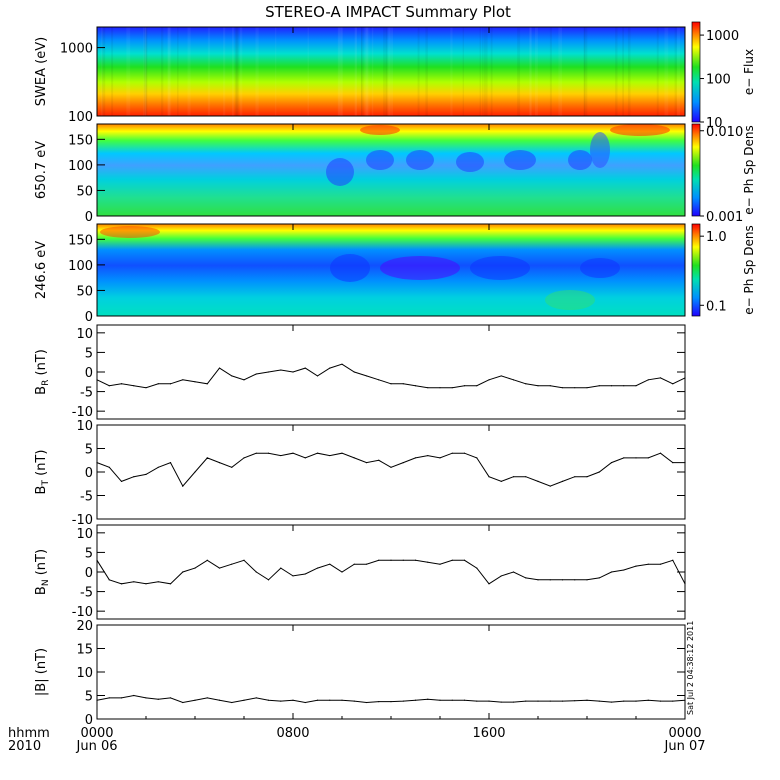 The width and height of the screenshot is (780, 780). Describe the element at coordinates (96, 733) in the screenshot. I see `x-tick-time: 0000` at that location.